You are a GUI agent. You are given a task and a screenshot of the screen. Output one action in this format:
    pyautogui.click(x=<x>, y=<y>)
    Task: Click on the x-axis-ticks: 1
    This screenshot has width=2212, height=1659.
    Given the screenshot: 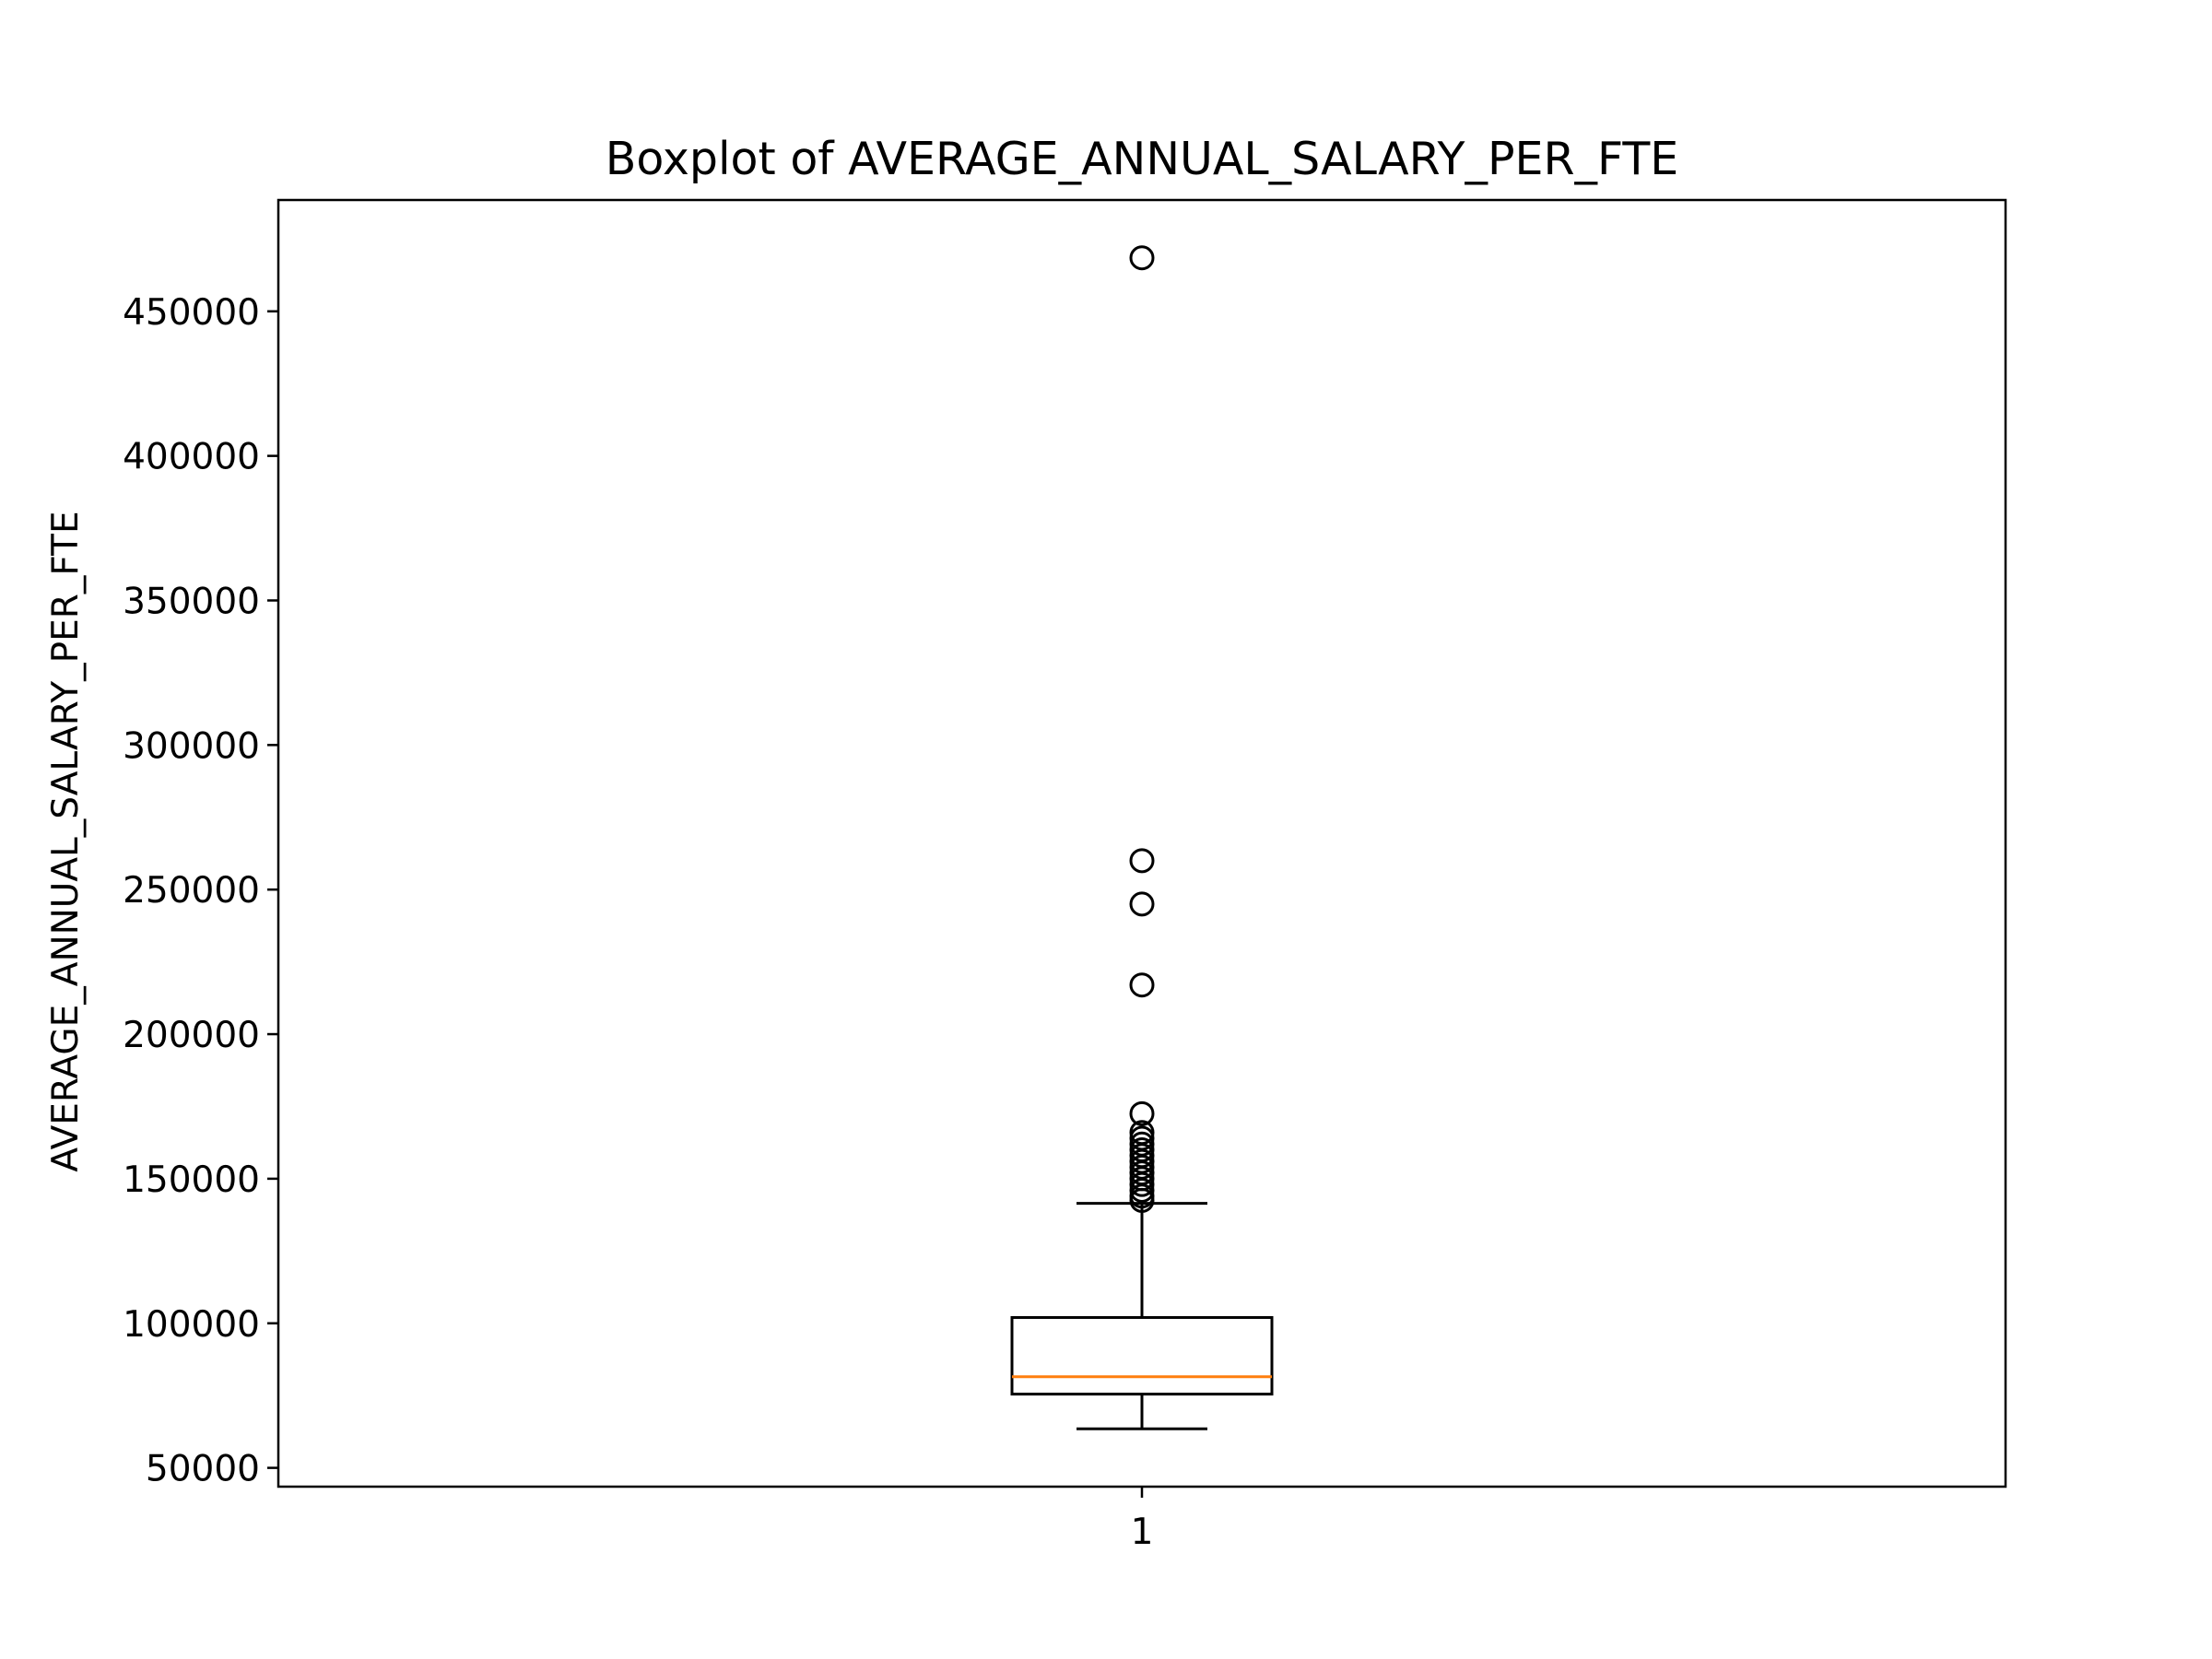 What is the action you would take?
    pyautogui.click(x=1142, y=1520)
    